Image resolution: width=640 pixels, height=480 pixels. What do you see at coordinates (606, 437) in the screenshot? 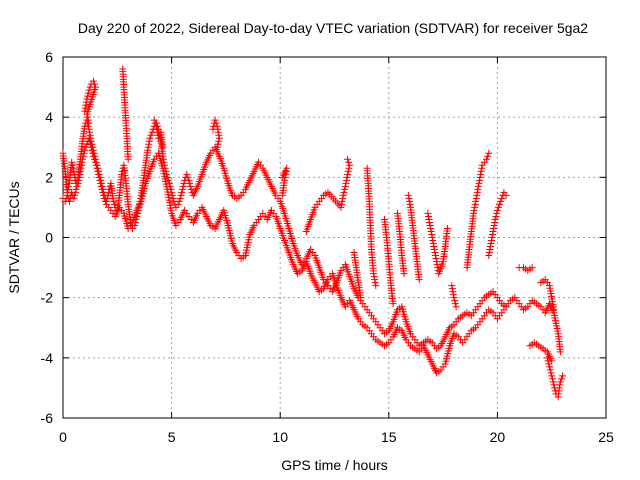
I see `x-tick-label: 25` at bounding box center [606, 437].